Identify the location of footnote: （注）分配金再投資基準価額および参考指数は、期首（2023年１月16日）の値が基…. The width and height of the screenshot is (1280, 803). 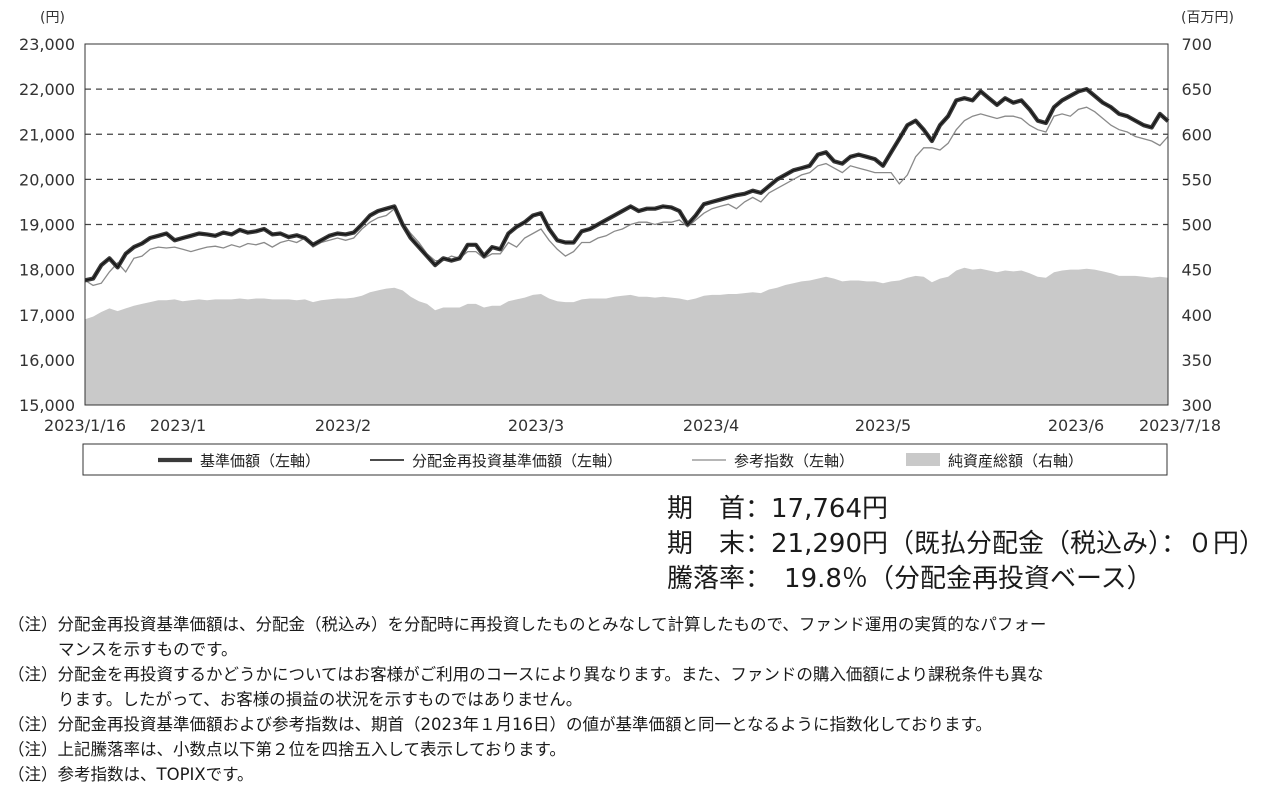
(500, 724).